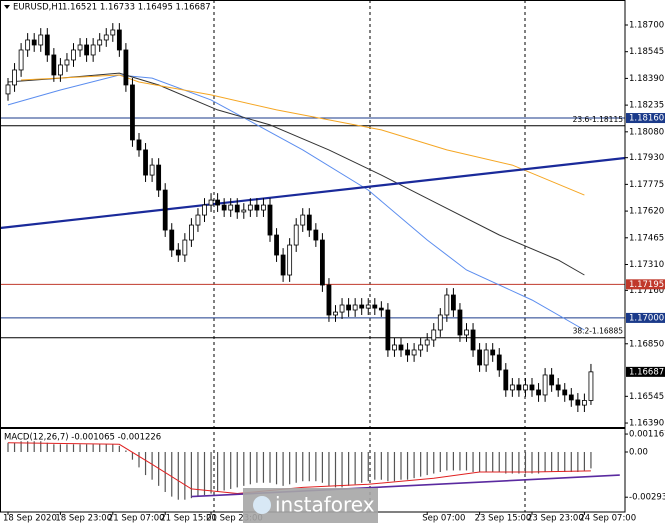 The width and height of the screenshot is (665, 523). What do you see at coordinates (7, 7) in the screenshot?
I see `menu-arrow` at bounding box center [7, 7].